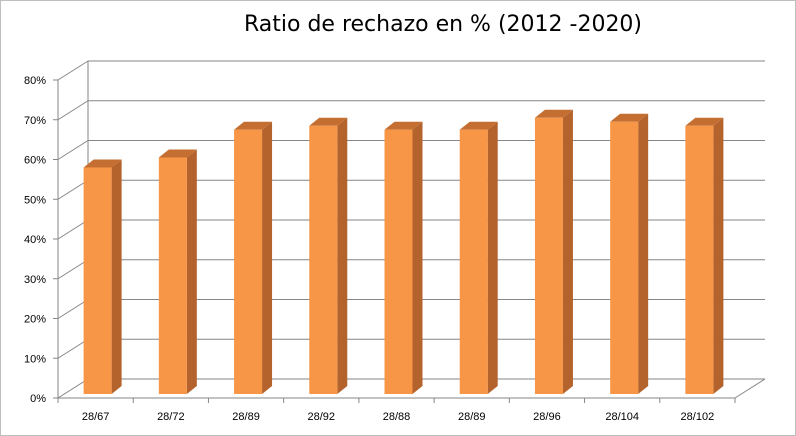  I want to click on x-tick-label: 28/102, so click(698, 417).